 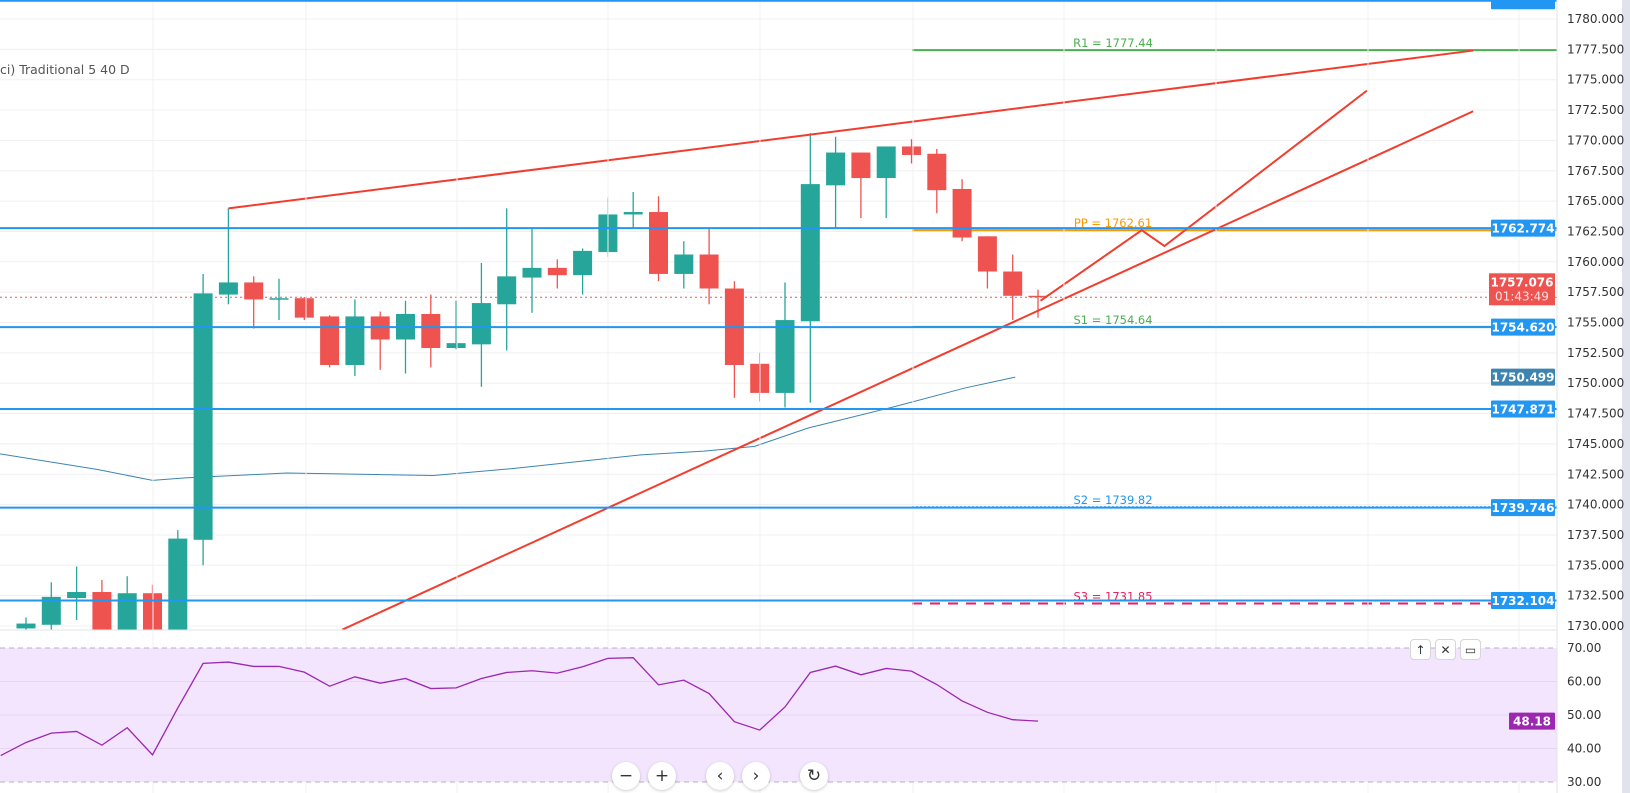 What do you see at coordinates (1595, 474) in the screenshot?
I see `price-tick-label: 1742.500` at bounding box center [1595, 474].